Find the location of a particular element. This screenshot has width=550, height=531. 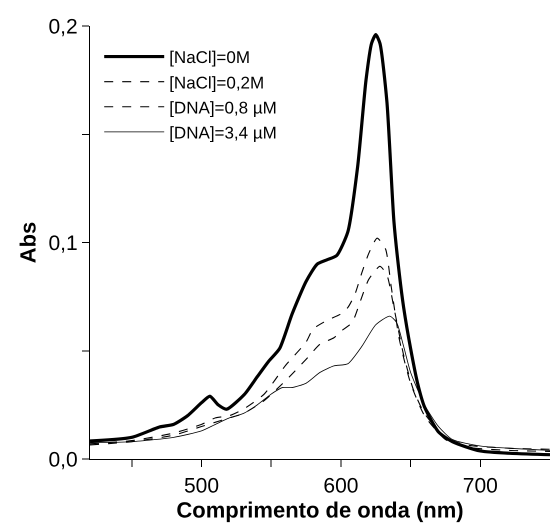

x-tick-label: 500 is located at coordinates (202, 486).